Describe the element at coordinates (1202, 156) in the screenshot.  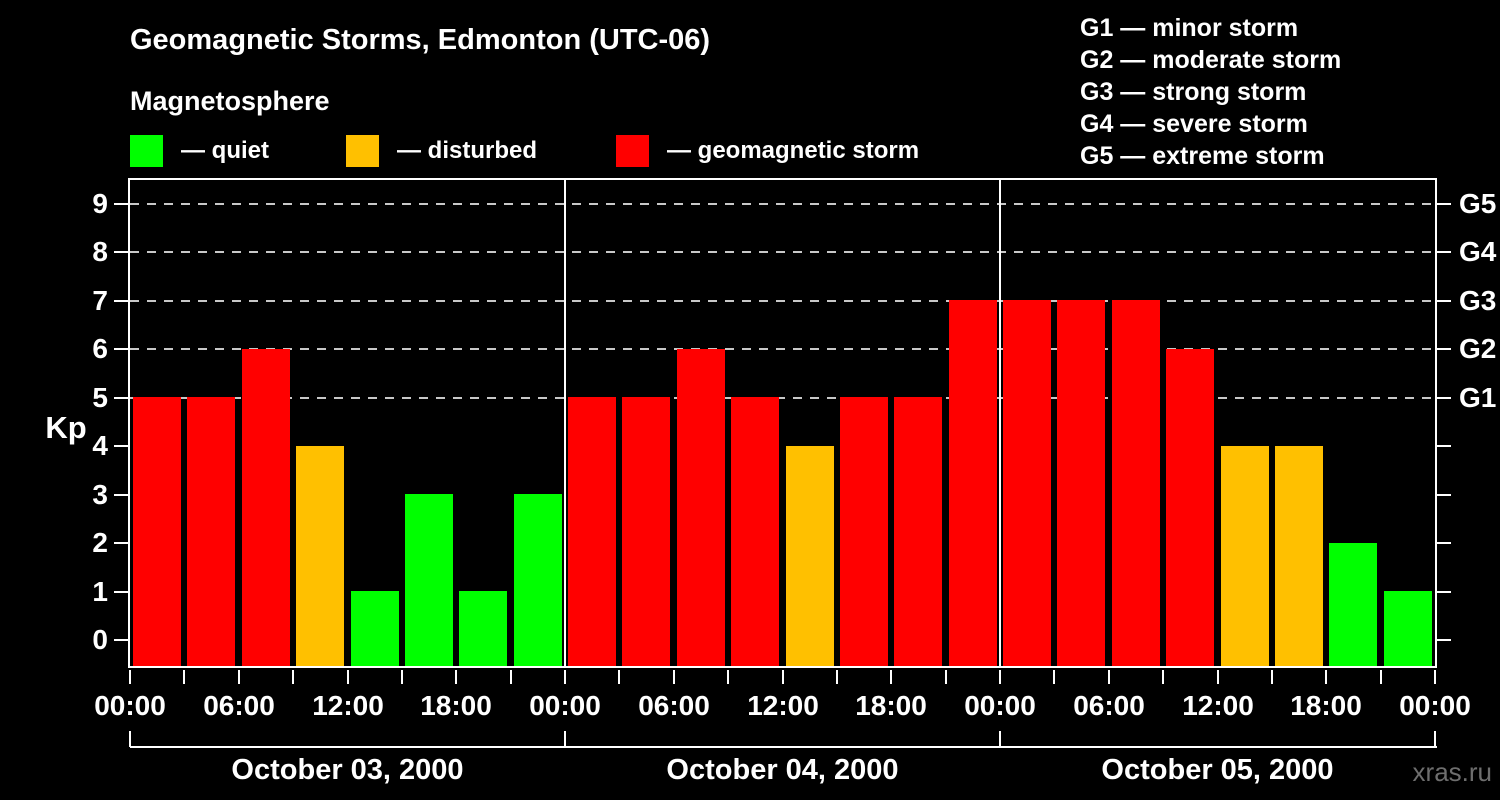
I see `g5-legend-line: G5 — extreme storm` at that location.